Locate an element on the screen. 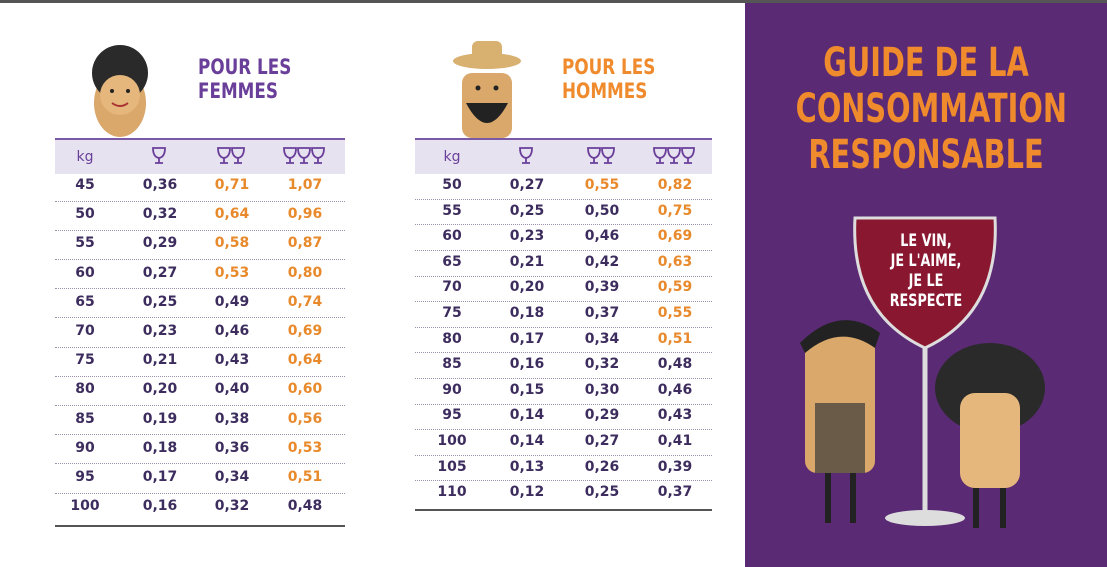 This screenshot has height=567, width=1107. kg-cell: 95 is located at coordinates (452, 415).